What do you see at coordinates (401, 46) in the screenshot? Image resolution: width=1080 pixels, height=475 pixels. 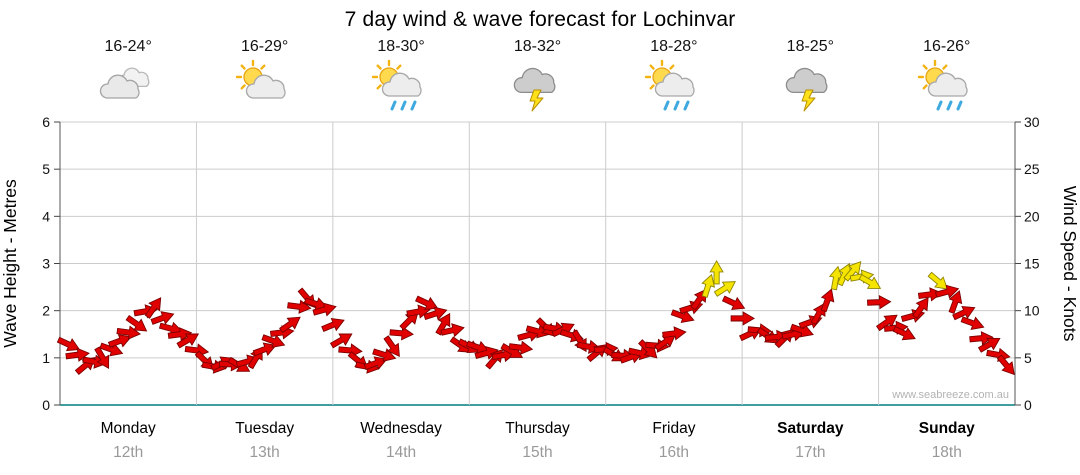 I see `temp-range: 18-30°` at bounding box center [401, 46].